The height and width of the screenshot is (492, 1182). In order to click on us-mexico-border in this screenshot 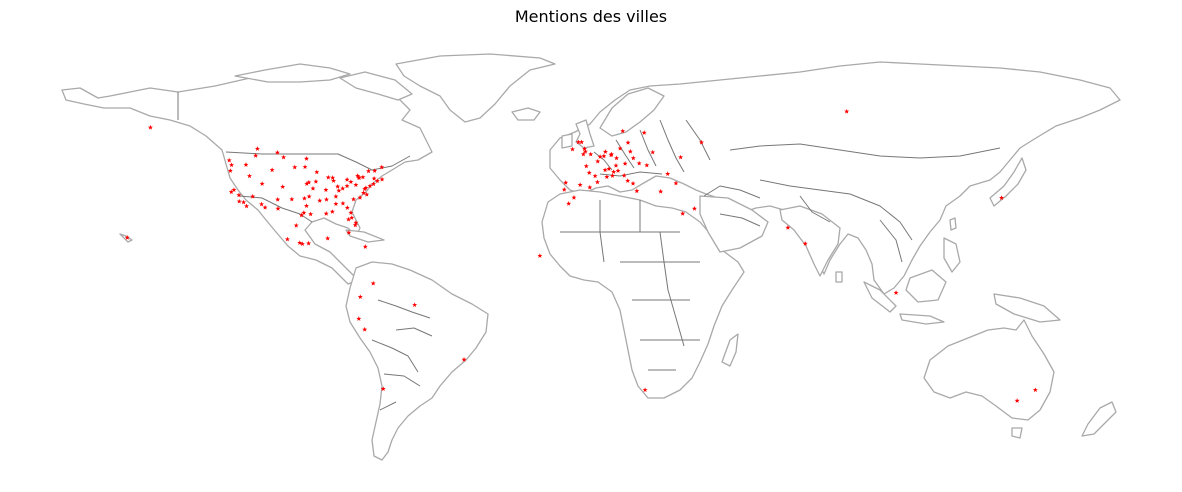, I will do `click(276, 209)`.